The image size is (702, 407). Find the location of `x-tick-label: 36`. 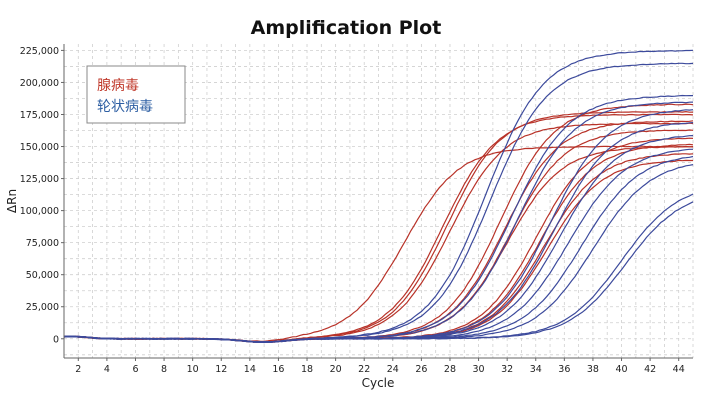

x-tick-label: 36 is located at coordinates (564, 369).